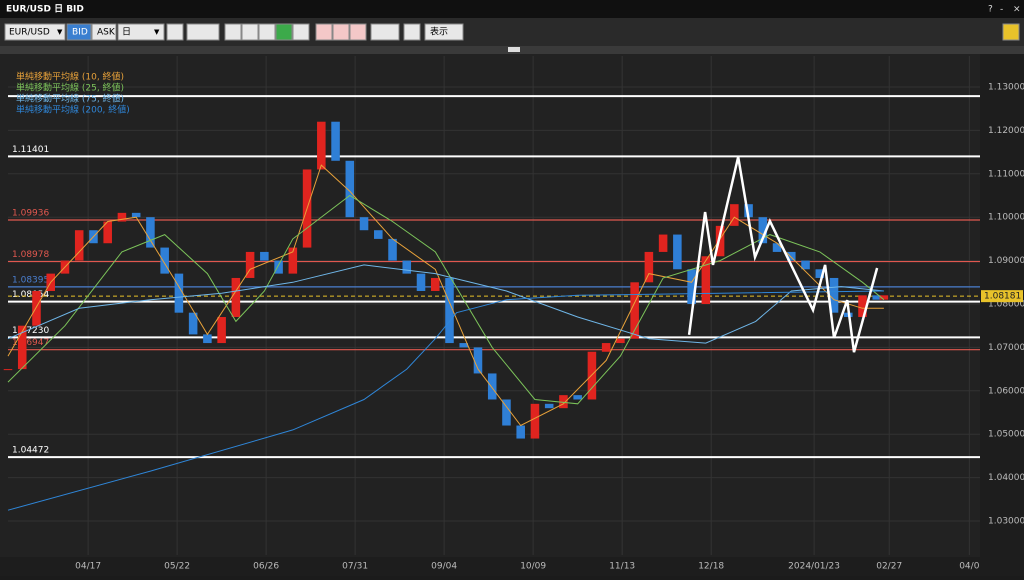 This screenshot has height=580, width=1024. I want to click on x-tick-label: 06/26, so click(266, 567).